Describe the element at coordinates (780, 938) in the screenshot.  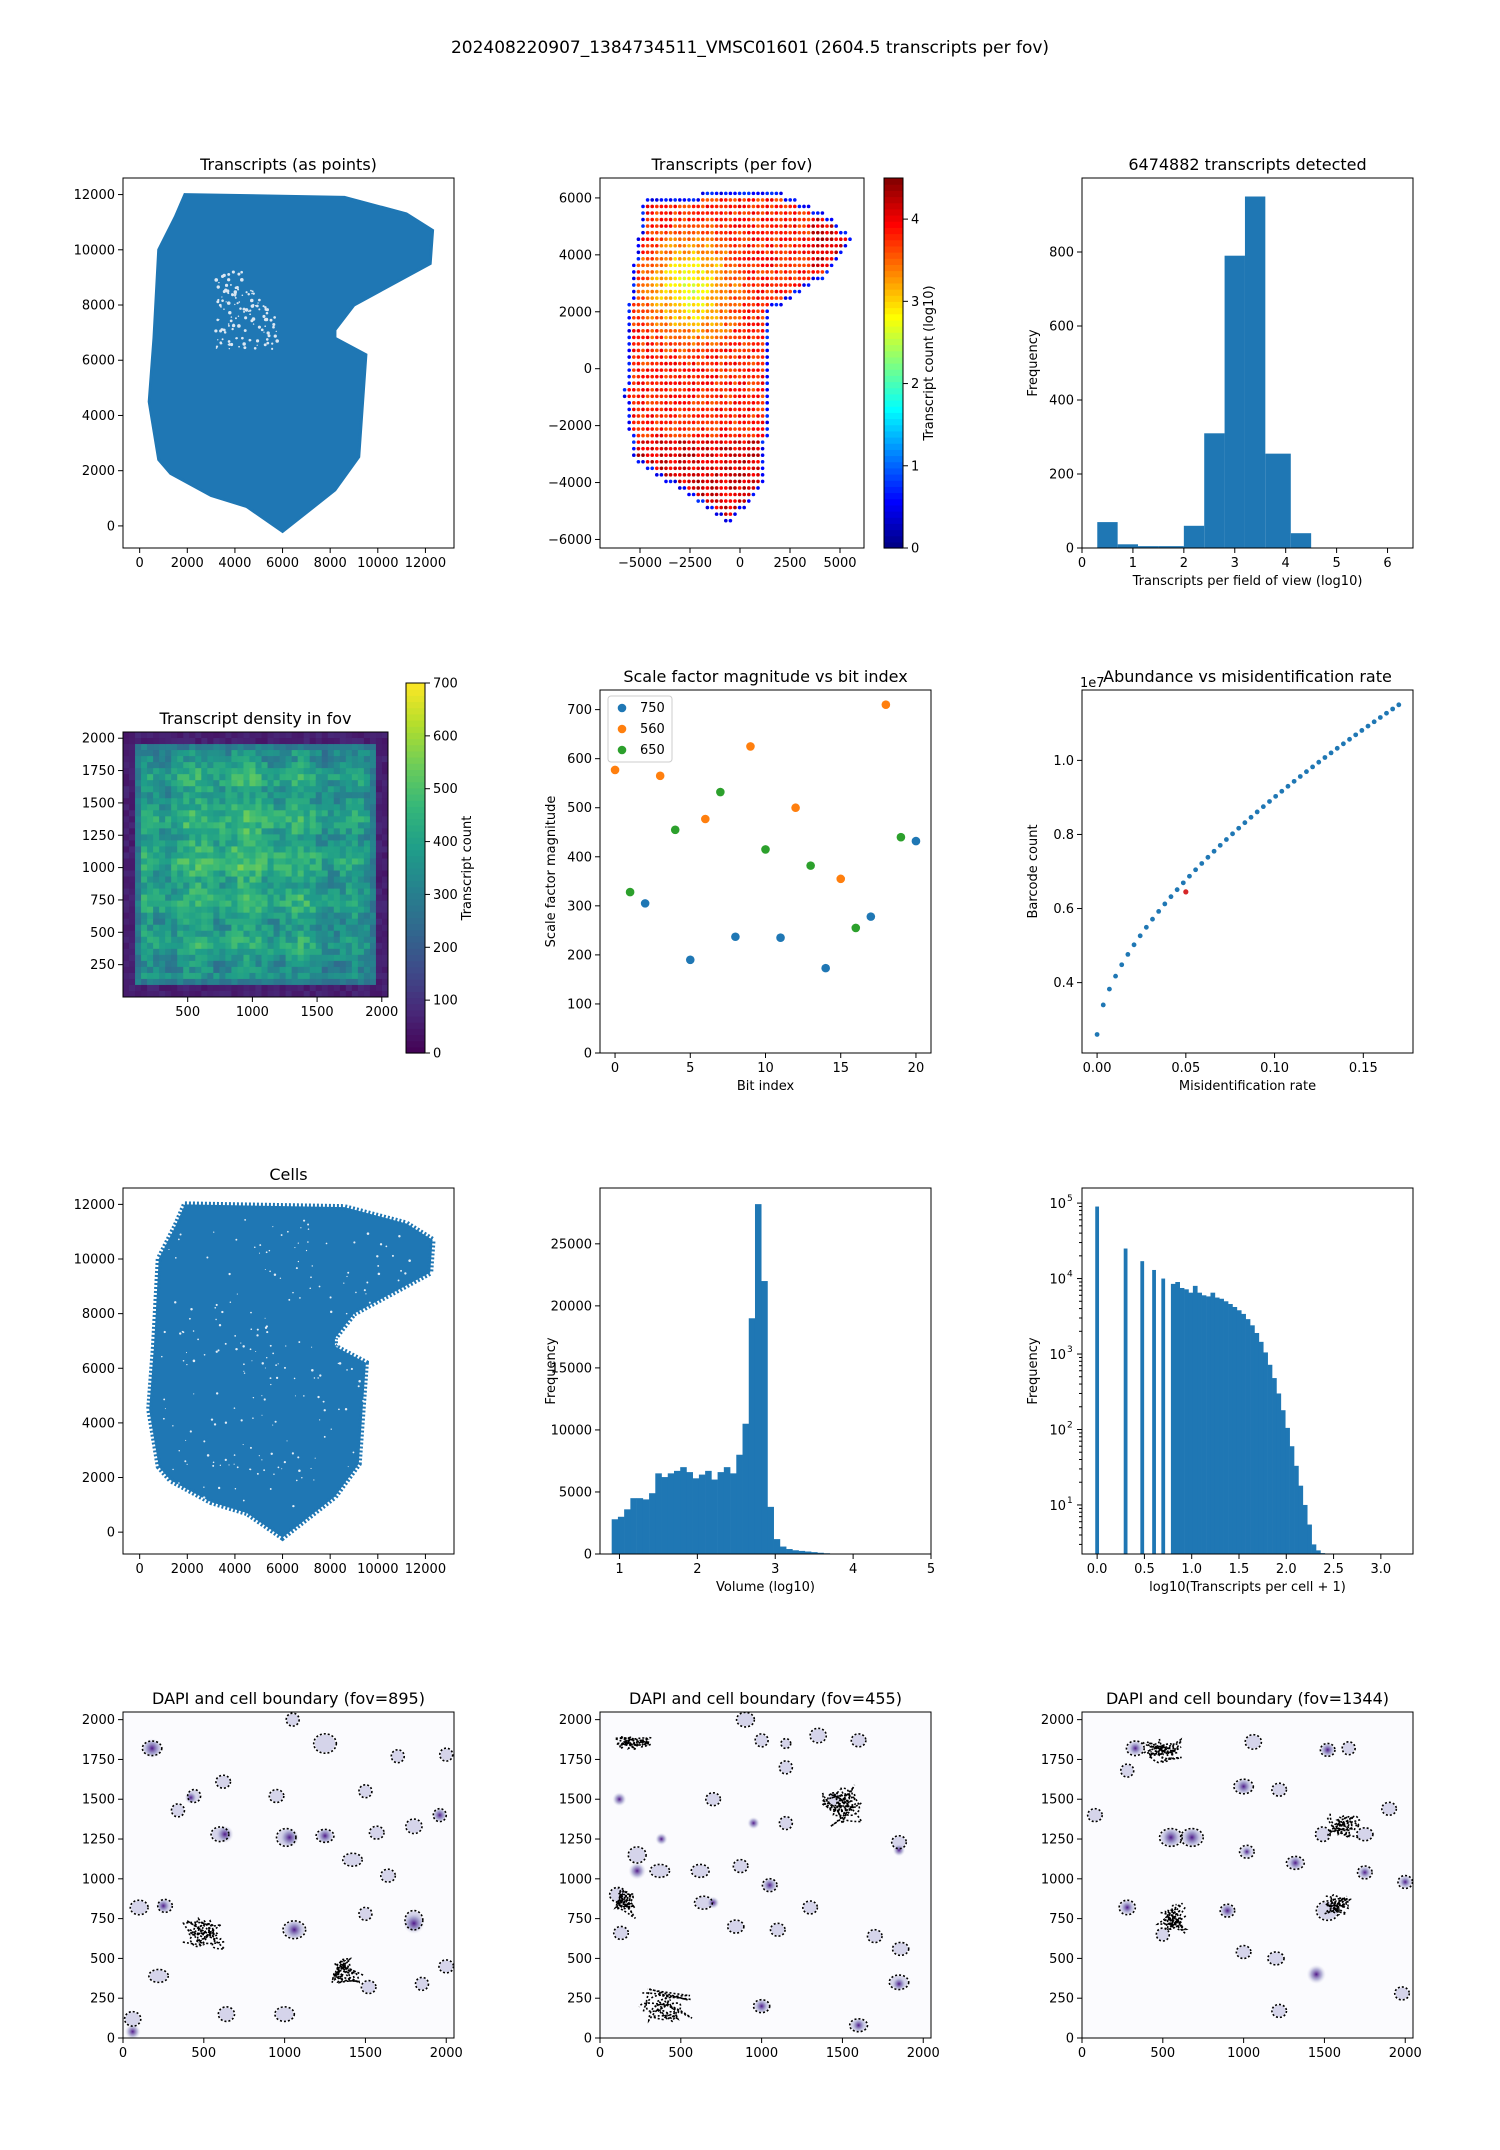
I see `scale-factor-point` at that location.